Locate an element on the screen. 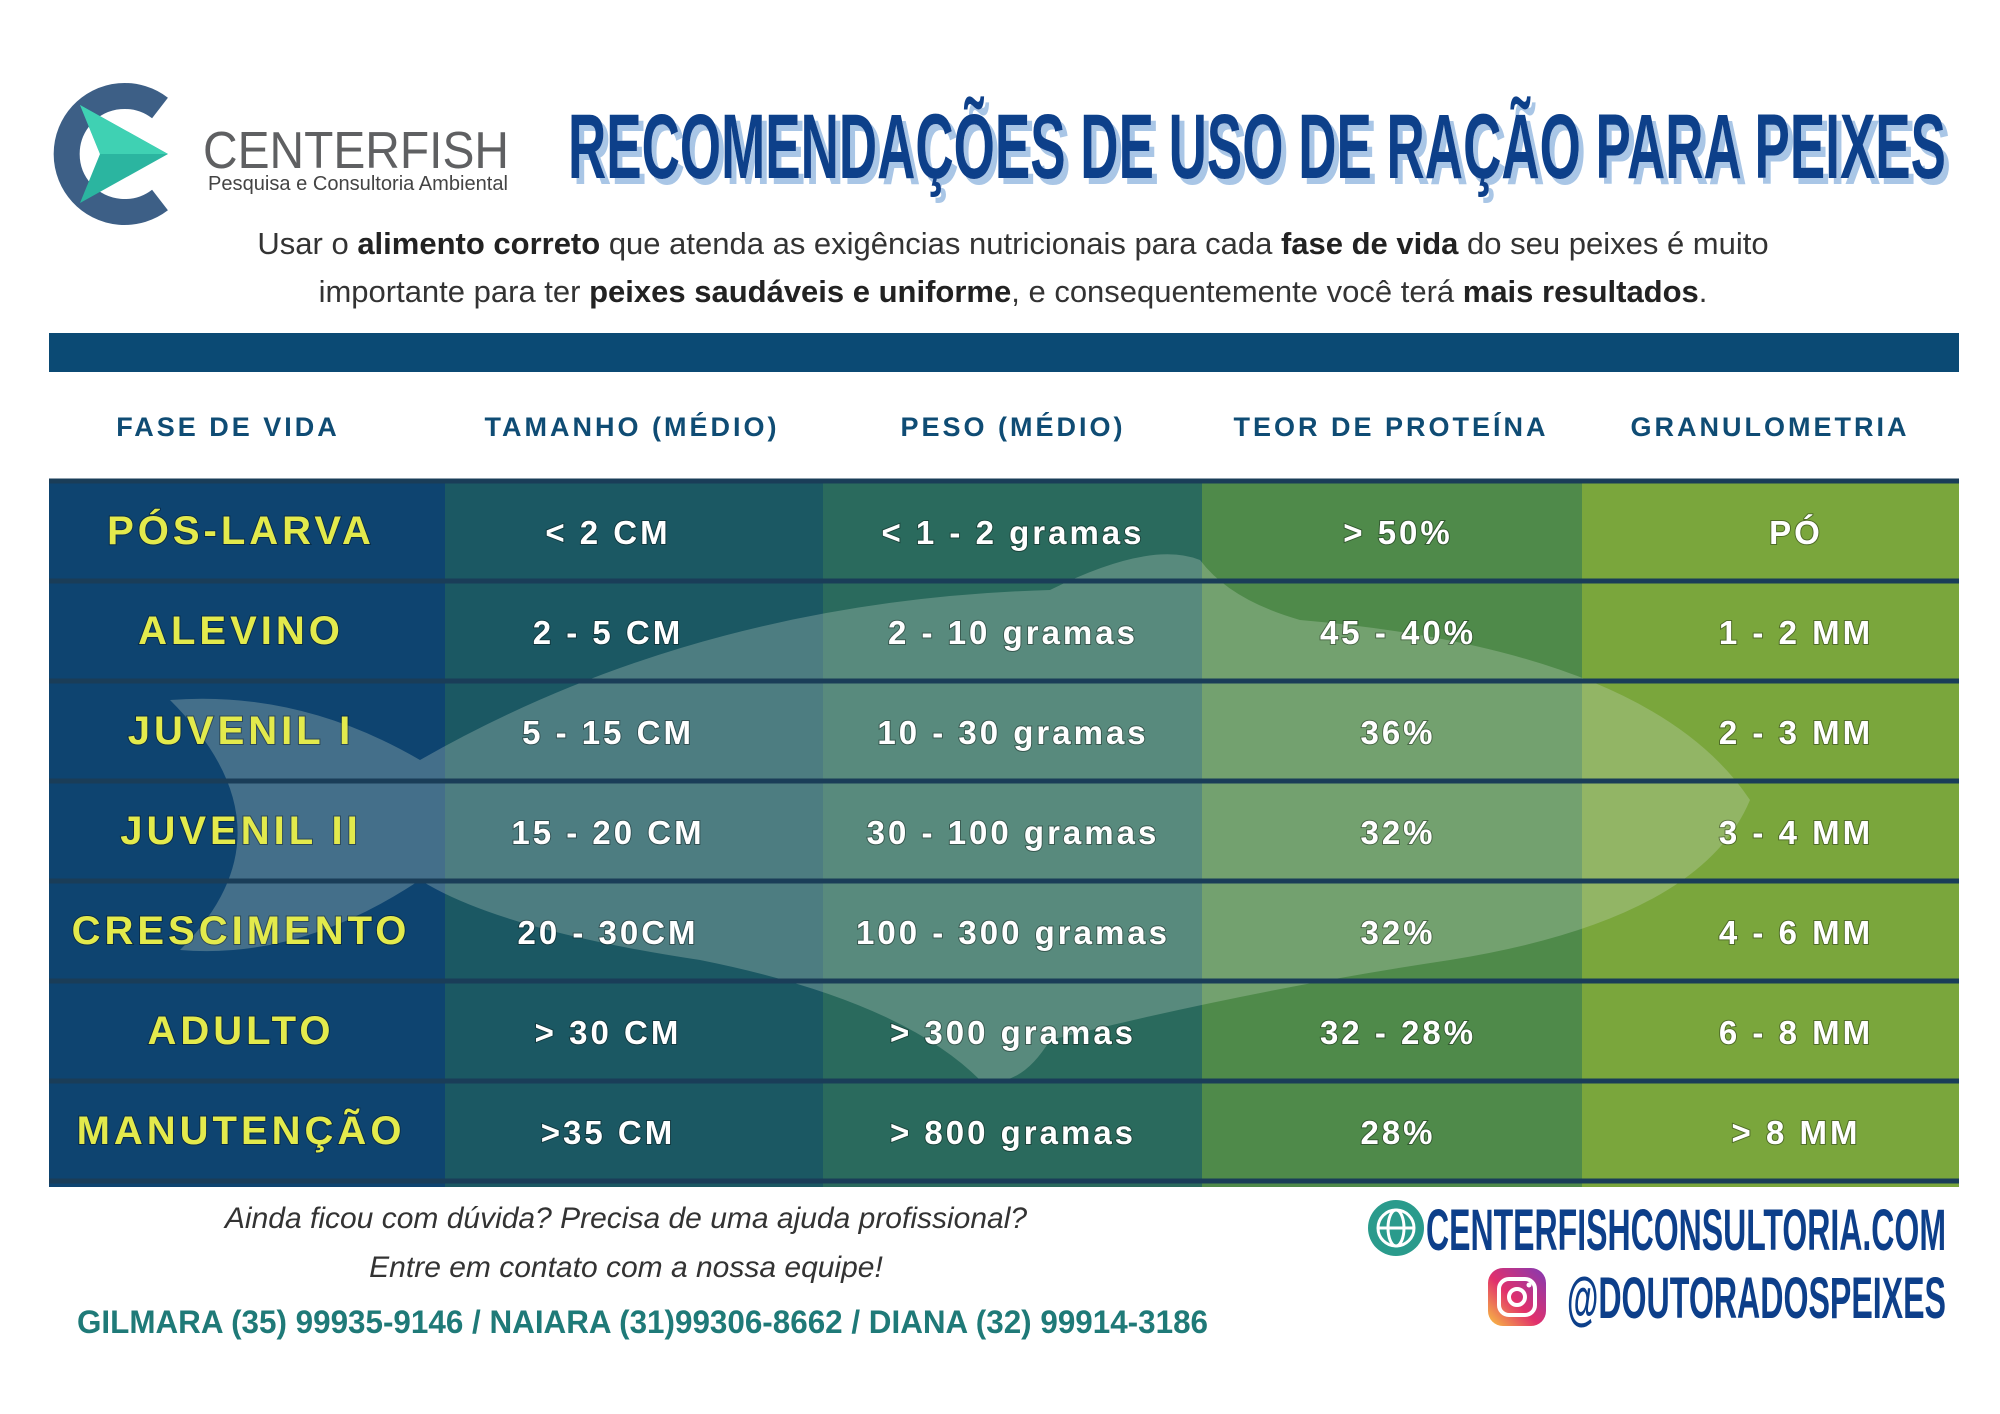 Image resolution: width=2000 pixels, height=1414 pixels. intro-text: , e consequentemente você terá is located at coordinates (1237, 291).